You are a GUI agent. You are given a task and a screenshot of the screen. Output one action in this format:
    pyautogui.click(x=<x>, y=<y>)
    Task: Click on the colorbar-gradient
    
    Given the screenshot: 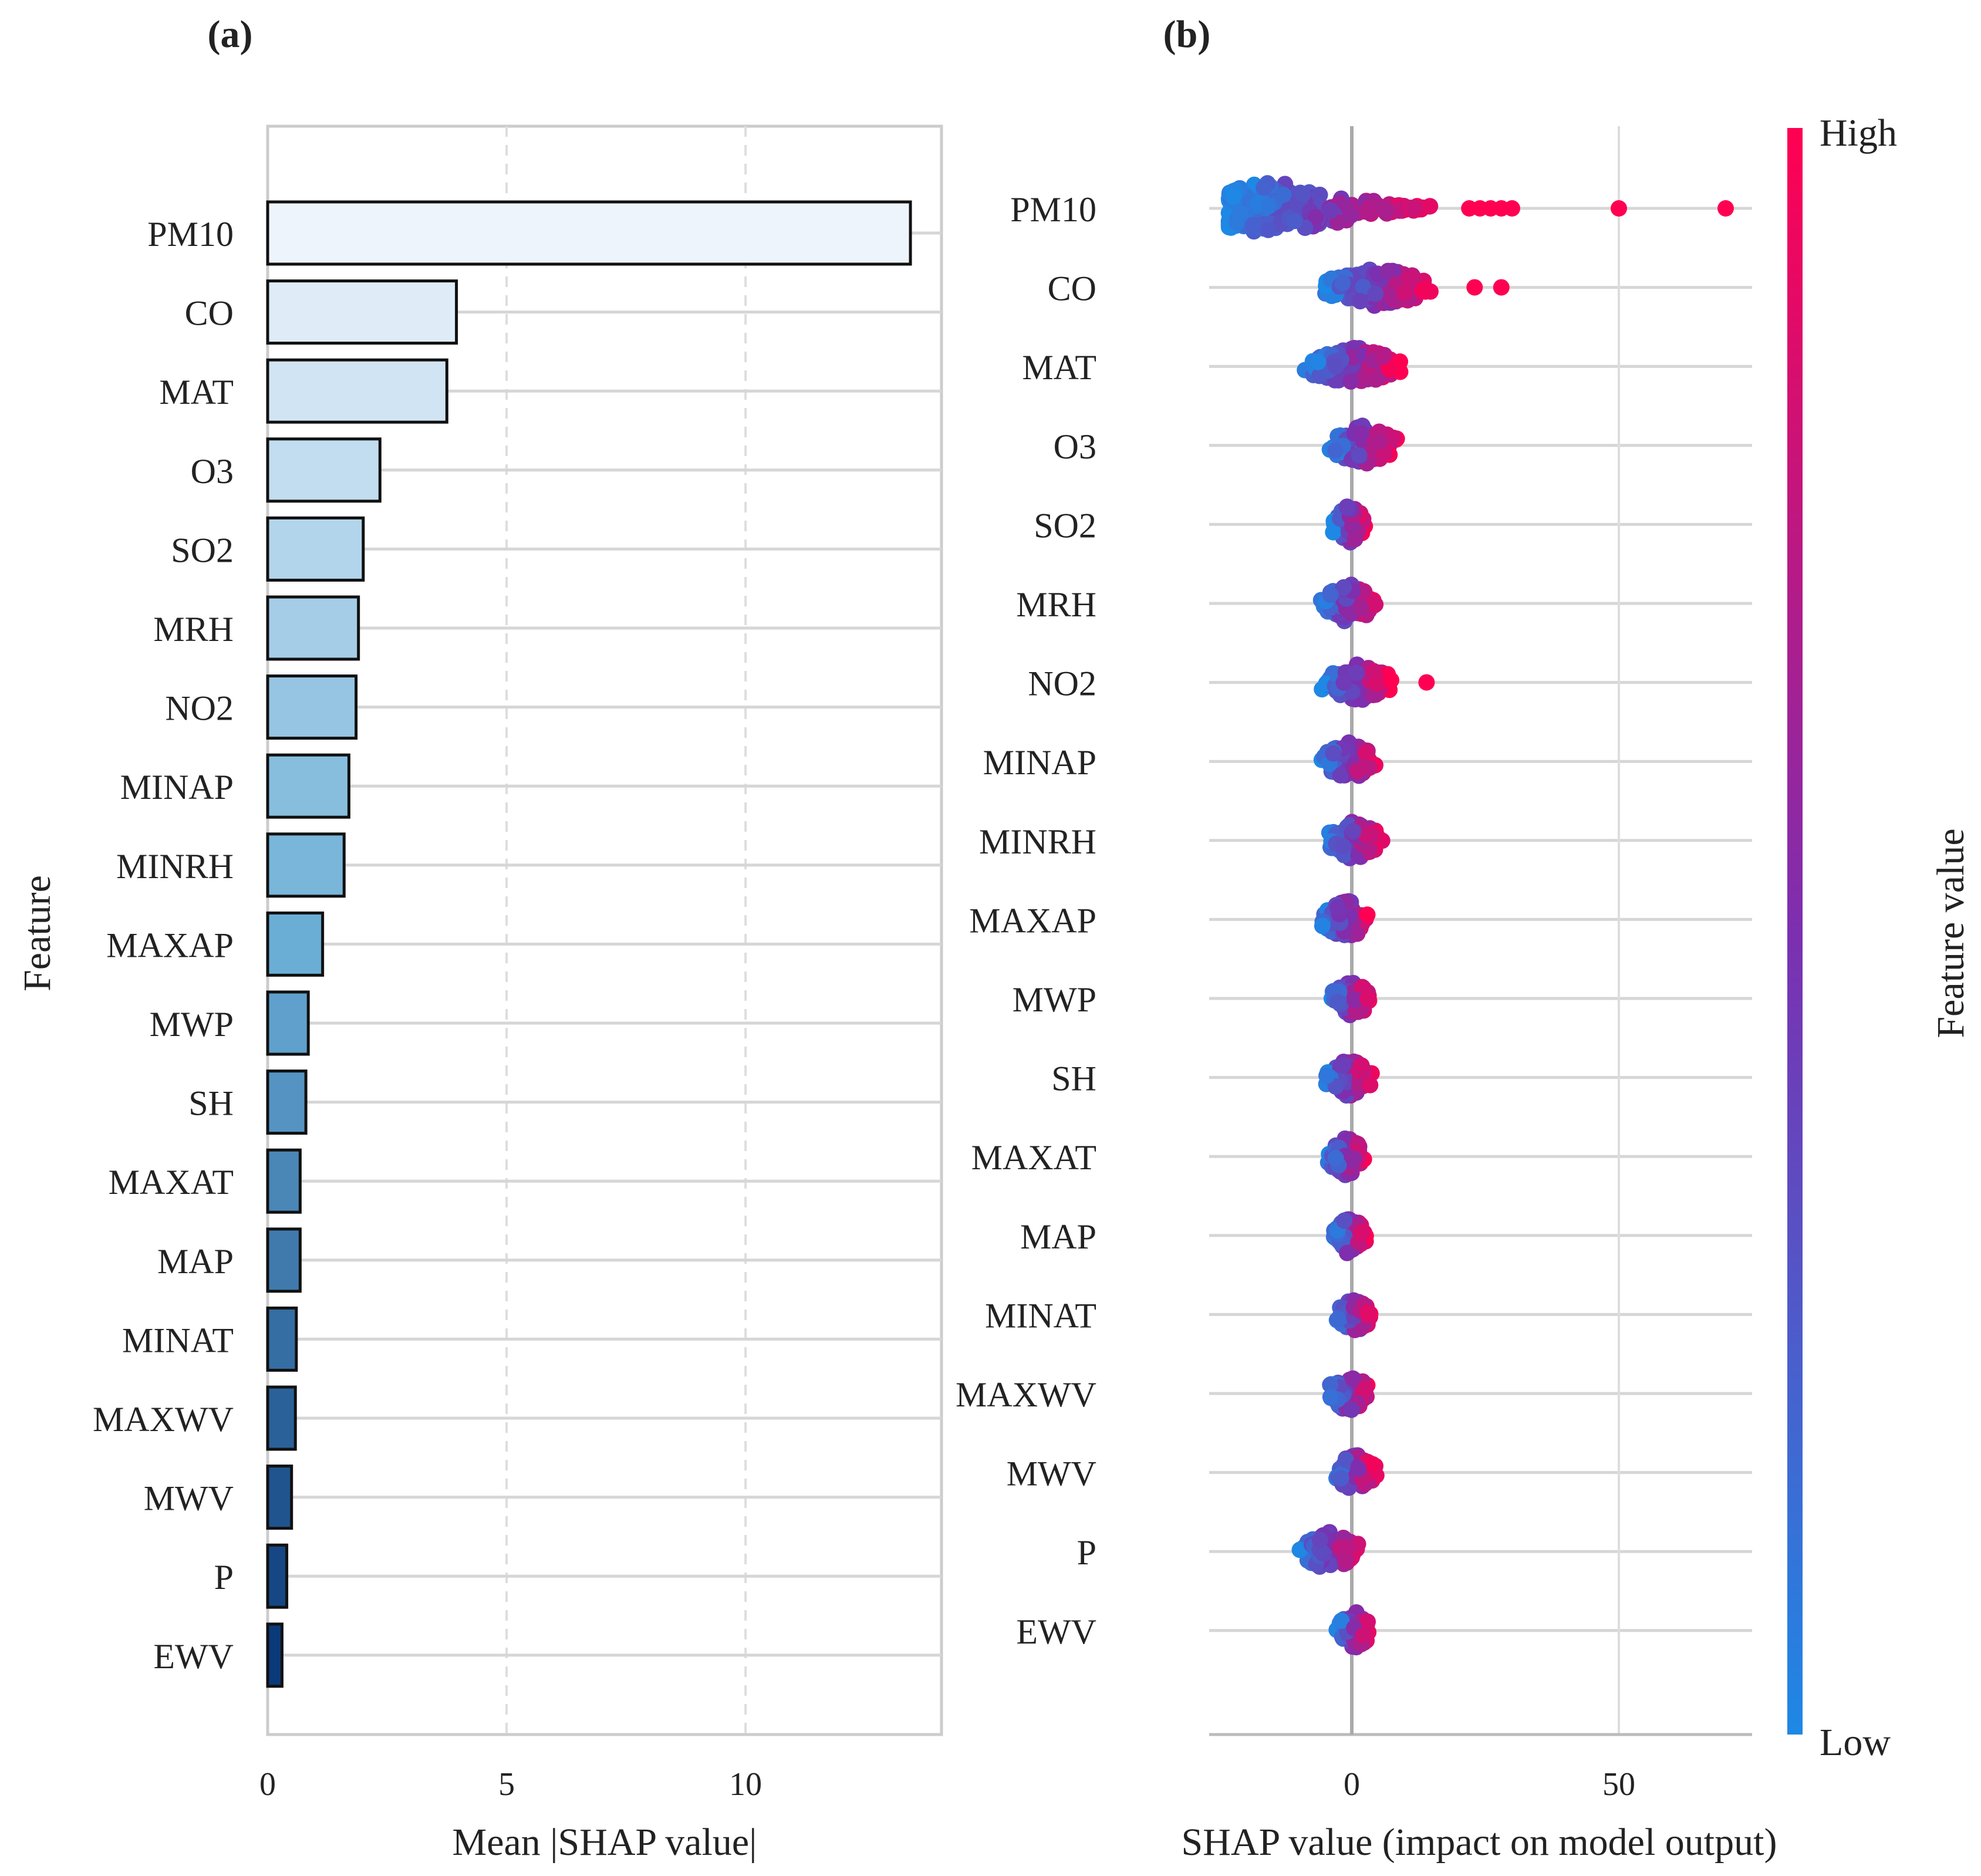 What is the action you would take?
    pyautogui.click(x=1795, y=931)
    